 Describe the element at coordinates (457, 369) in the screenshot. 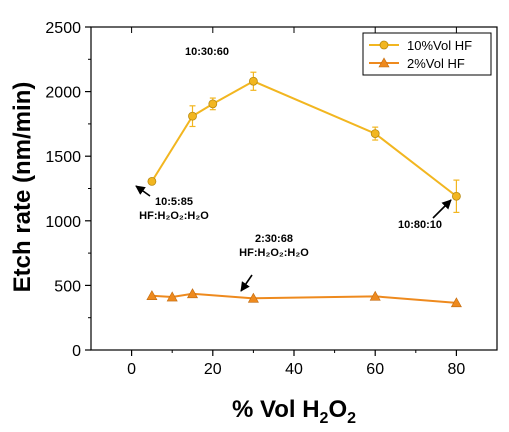

I see `x-tick-label: 80` at that location.